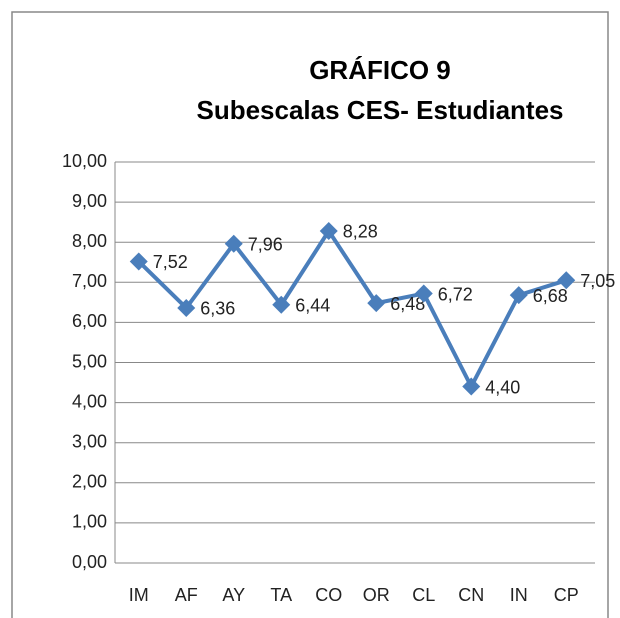  What do you see at coordinates (139, 595) in the screenshot?
I see `x-tick-label: IM` at bounding box center [139, 595].